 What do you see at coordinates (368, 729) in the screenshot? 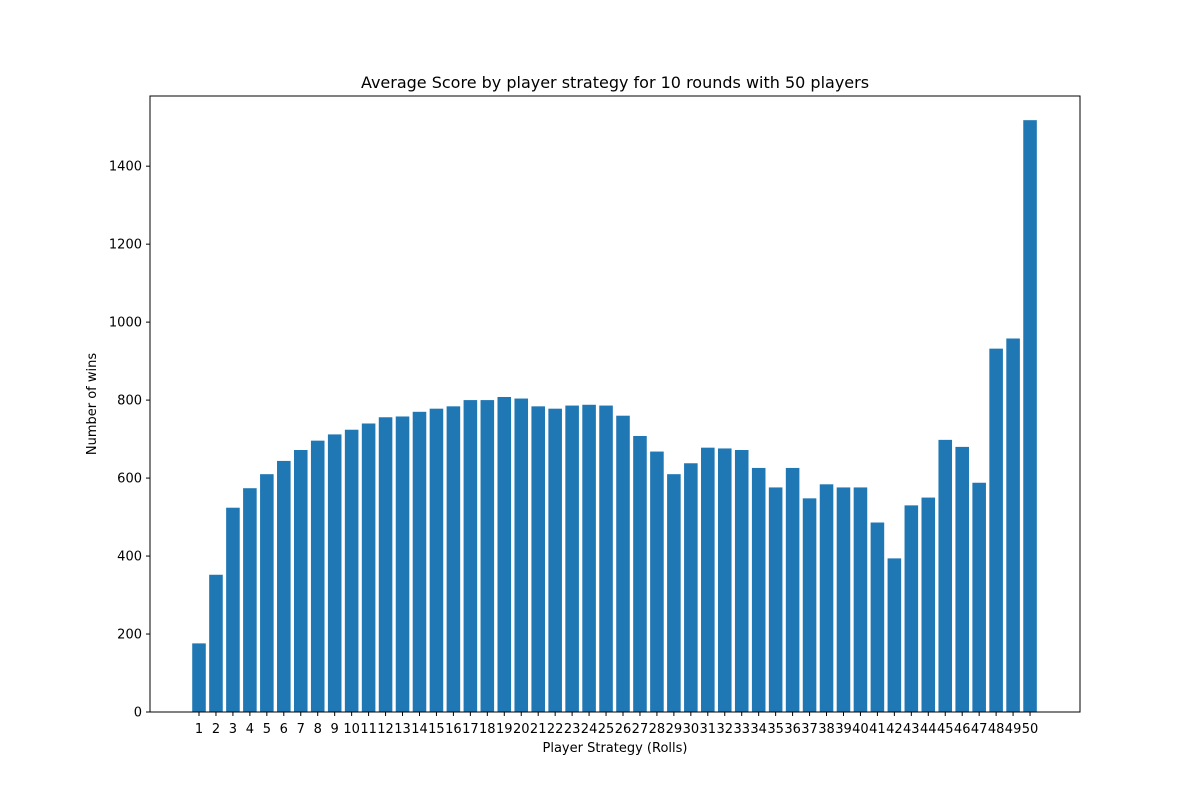
I see `x-tick-label: 11` at bounding box center [368, 729].